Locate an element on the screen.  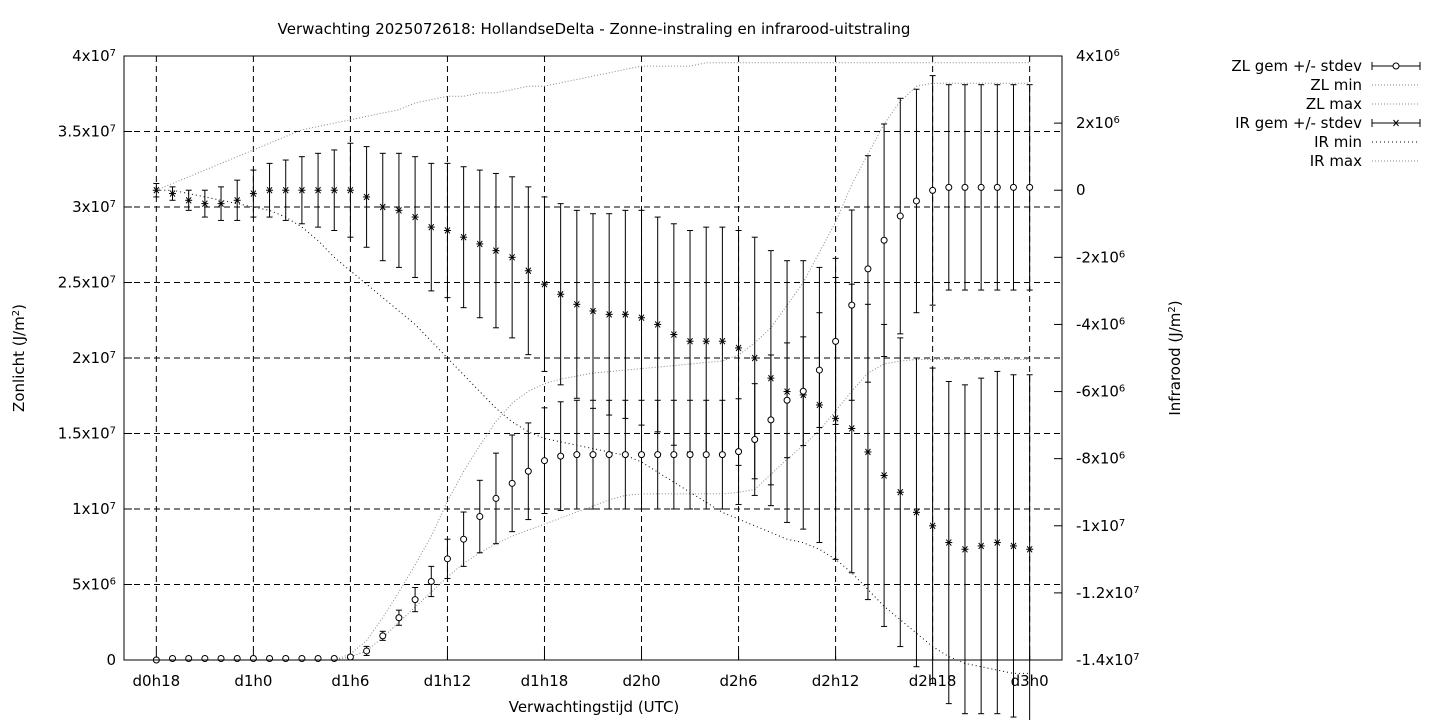
y-right-tick-label: 0 is located at coordinates (1081, 190).